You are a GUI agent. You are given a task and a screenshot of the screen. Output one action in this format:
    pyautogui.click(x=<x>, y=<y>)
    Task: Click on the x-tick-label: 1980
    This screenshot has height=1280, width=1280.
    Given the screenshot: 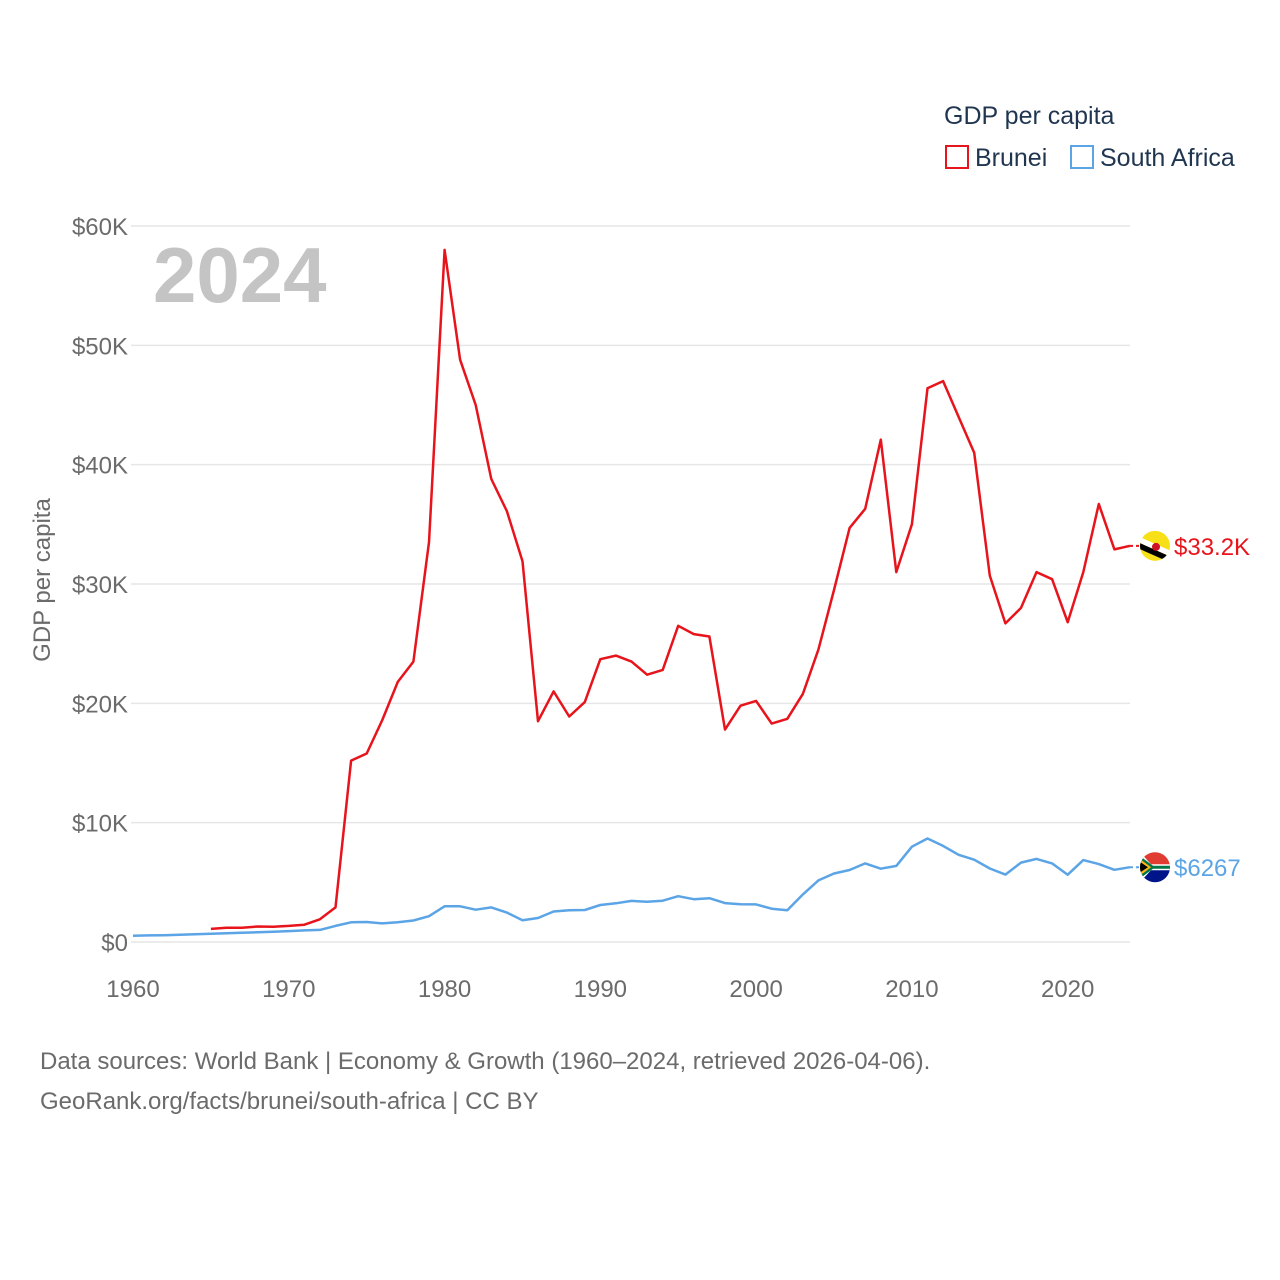 What is the action you would take?
    pyautogui.click(x=444, y=989)
    